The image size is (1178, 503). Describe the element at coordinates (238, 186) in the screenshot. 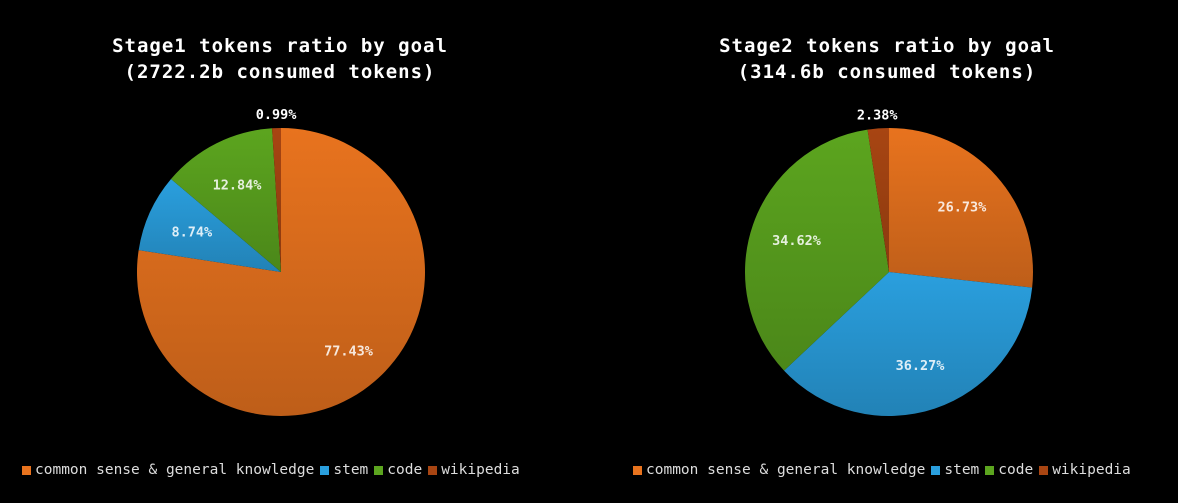

I see `slice-label-code: 12.84%` at that location.